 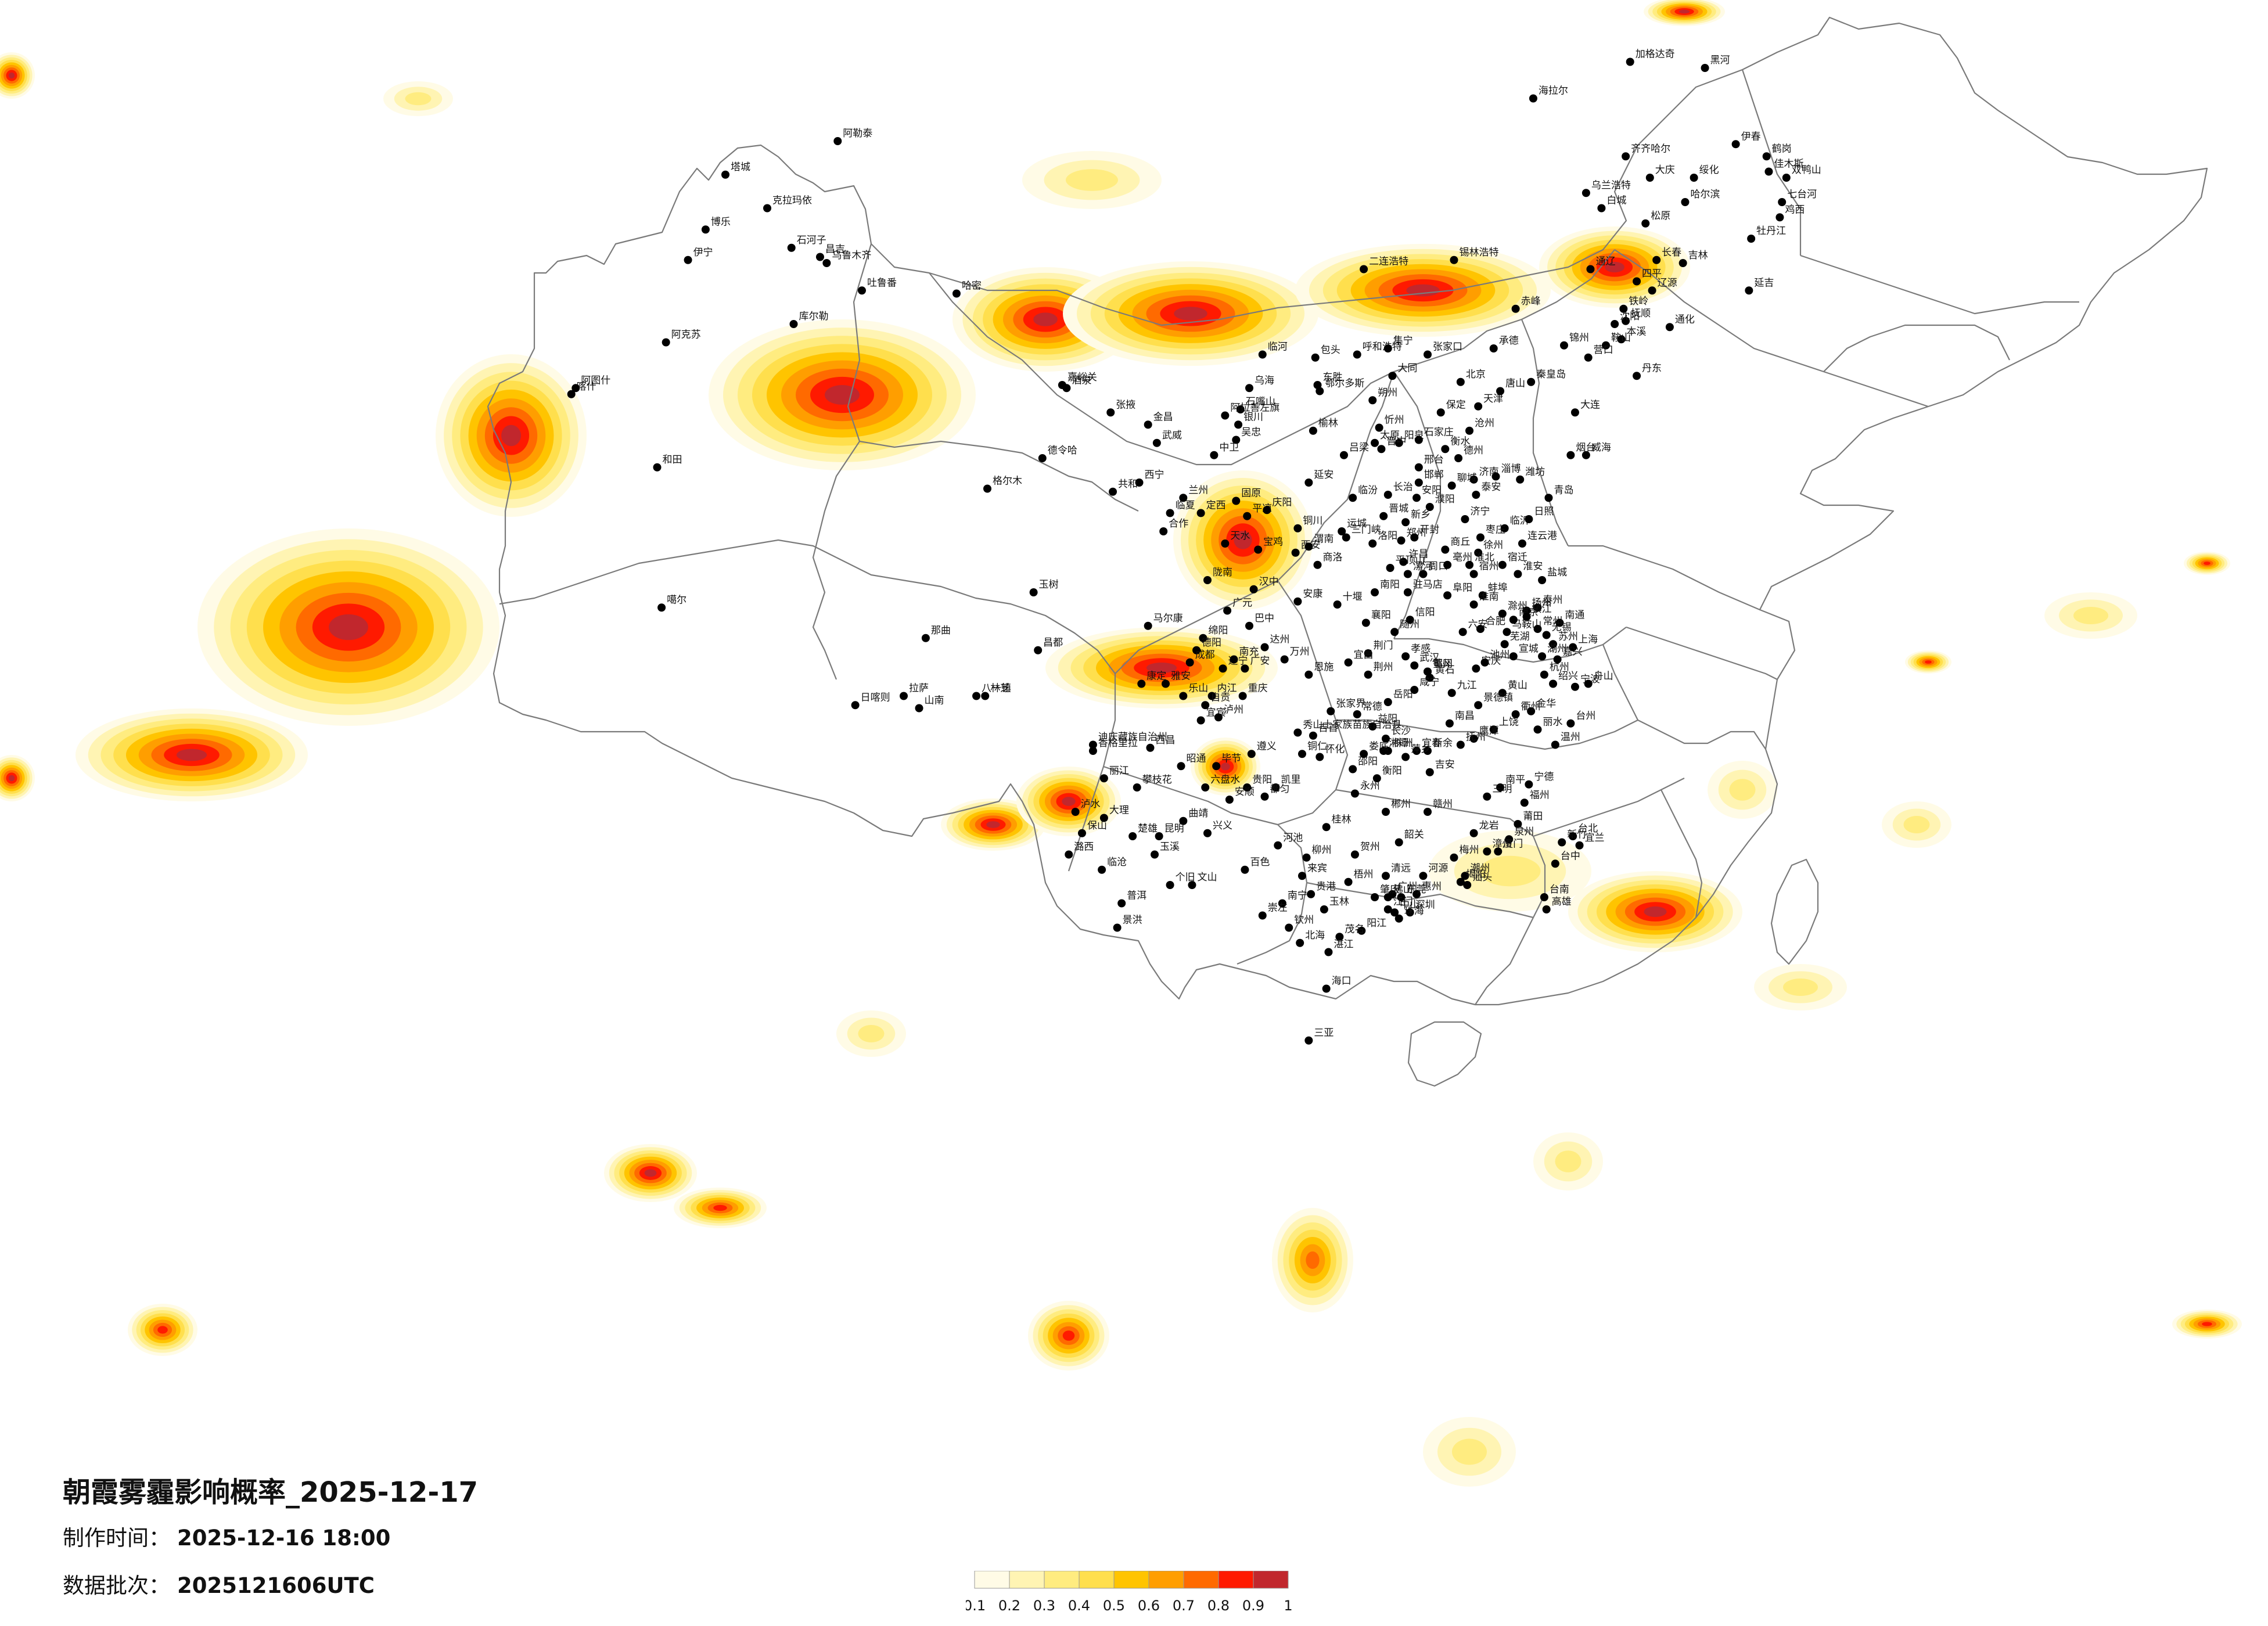 I want to click on city-label: 喀什, so click(x=586, y=387).